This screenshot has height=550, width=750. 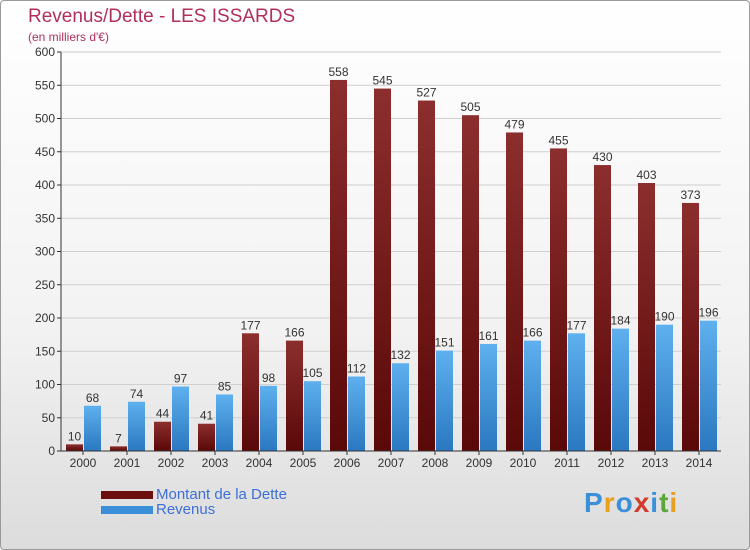 What do you see at coordinates (269, 378) in the screenshot?
I see `data-label-revenus-2004: 98` at bounding box center [269, 378].